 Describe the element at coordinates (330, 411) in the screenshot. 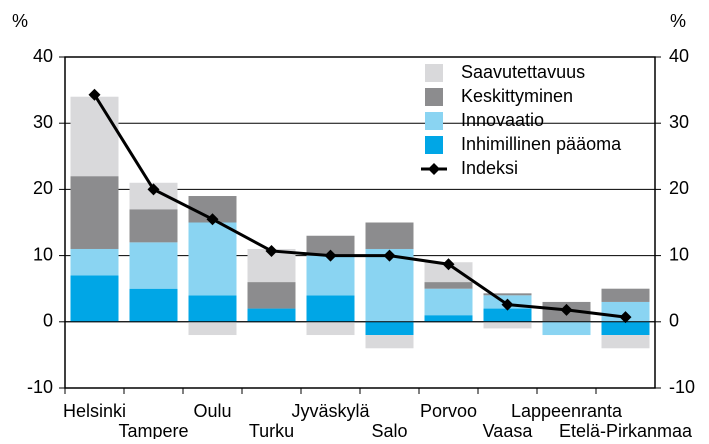

I see `x-tick-label: Jyväskylä` at that location.